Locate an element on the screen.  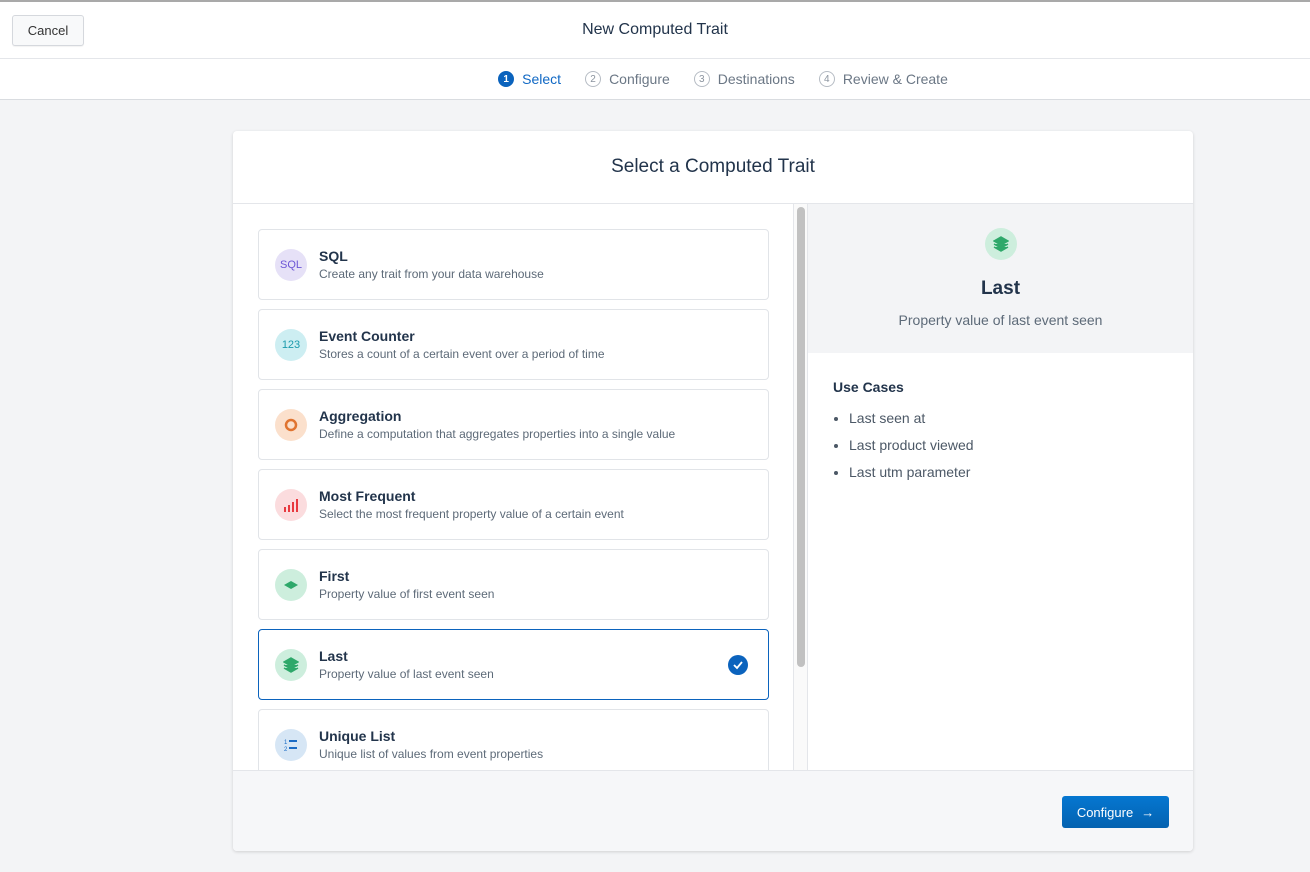
trait-description: Property value of last event seen is located at coordinates (406, 674).